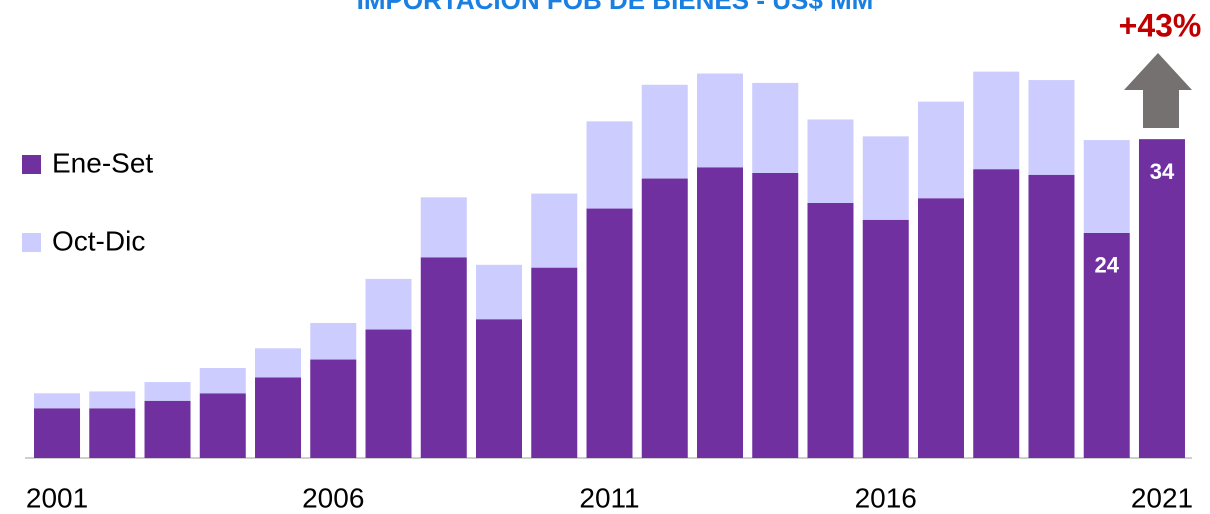 The image size is (1210, 514). I want to click on data-label: 34, so click(1162, 171).